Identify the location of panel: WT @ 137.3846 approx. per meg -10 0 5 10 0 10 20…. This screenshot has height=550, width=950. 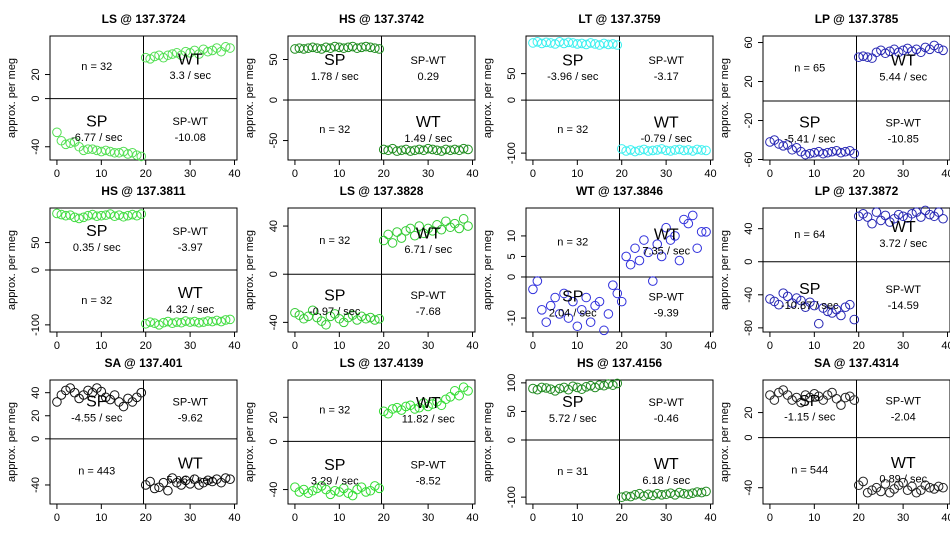
(599, 268).